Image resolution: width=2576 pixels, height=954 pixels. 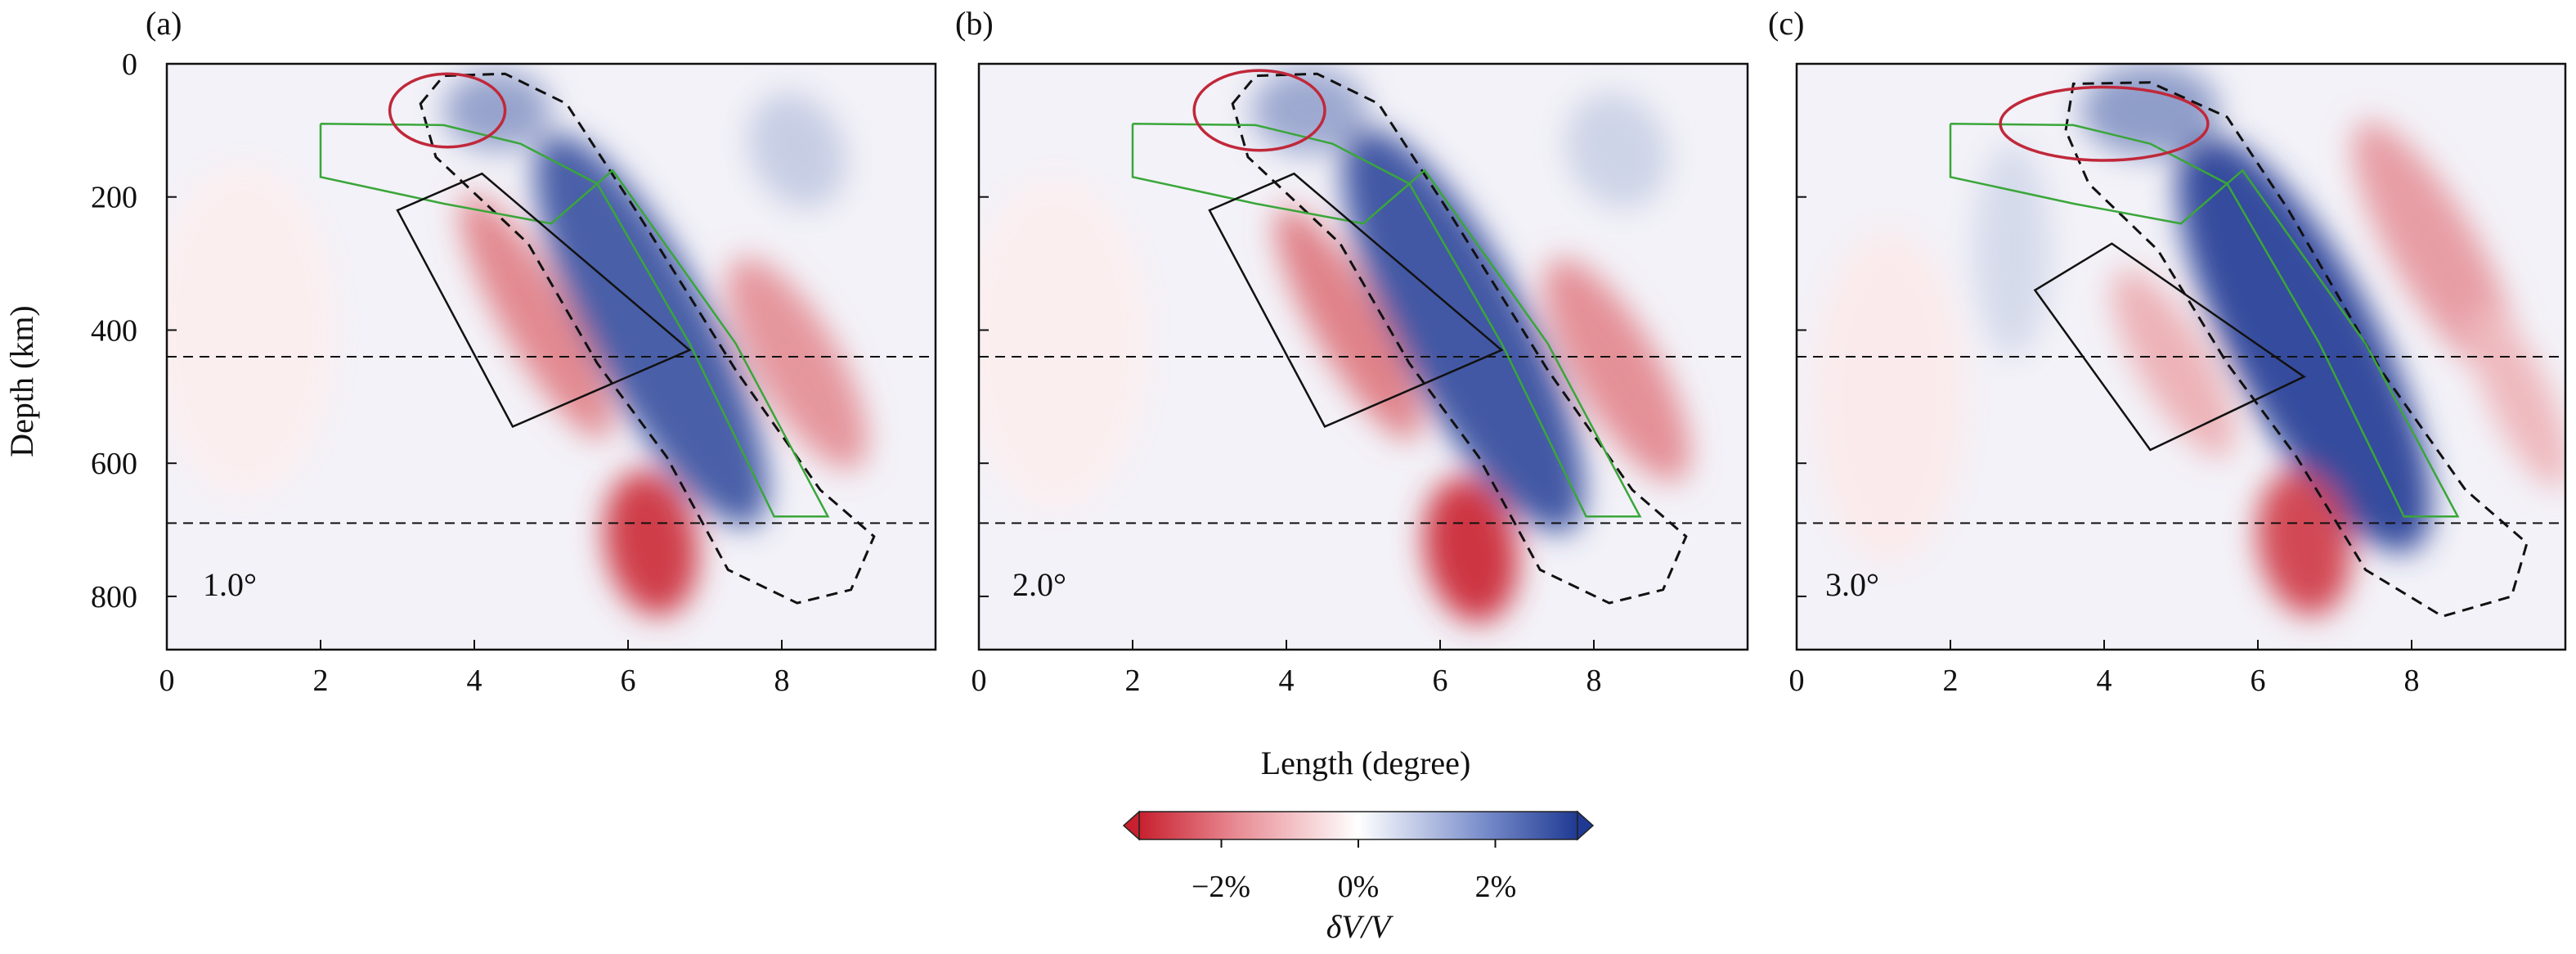 What do you see at coordinates (1360, 927) in the screenshot?
I see `colorbar-label: δV/V` at bounding box center [1360, 927].